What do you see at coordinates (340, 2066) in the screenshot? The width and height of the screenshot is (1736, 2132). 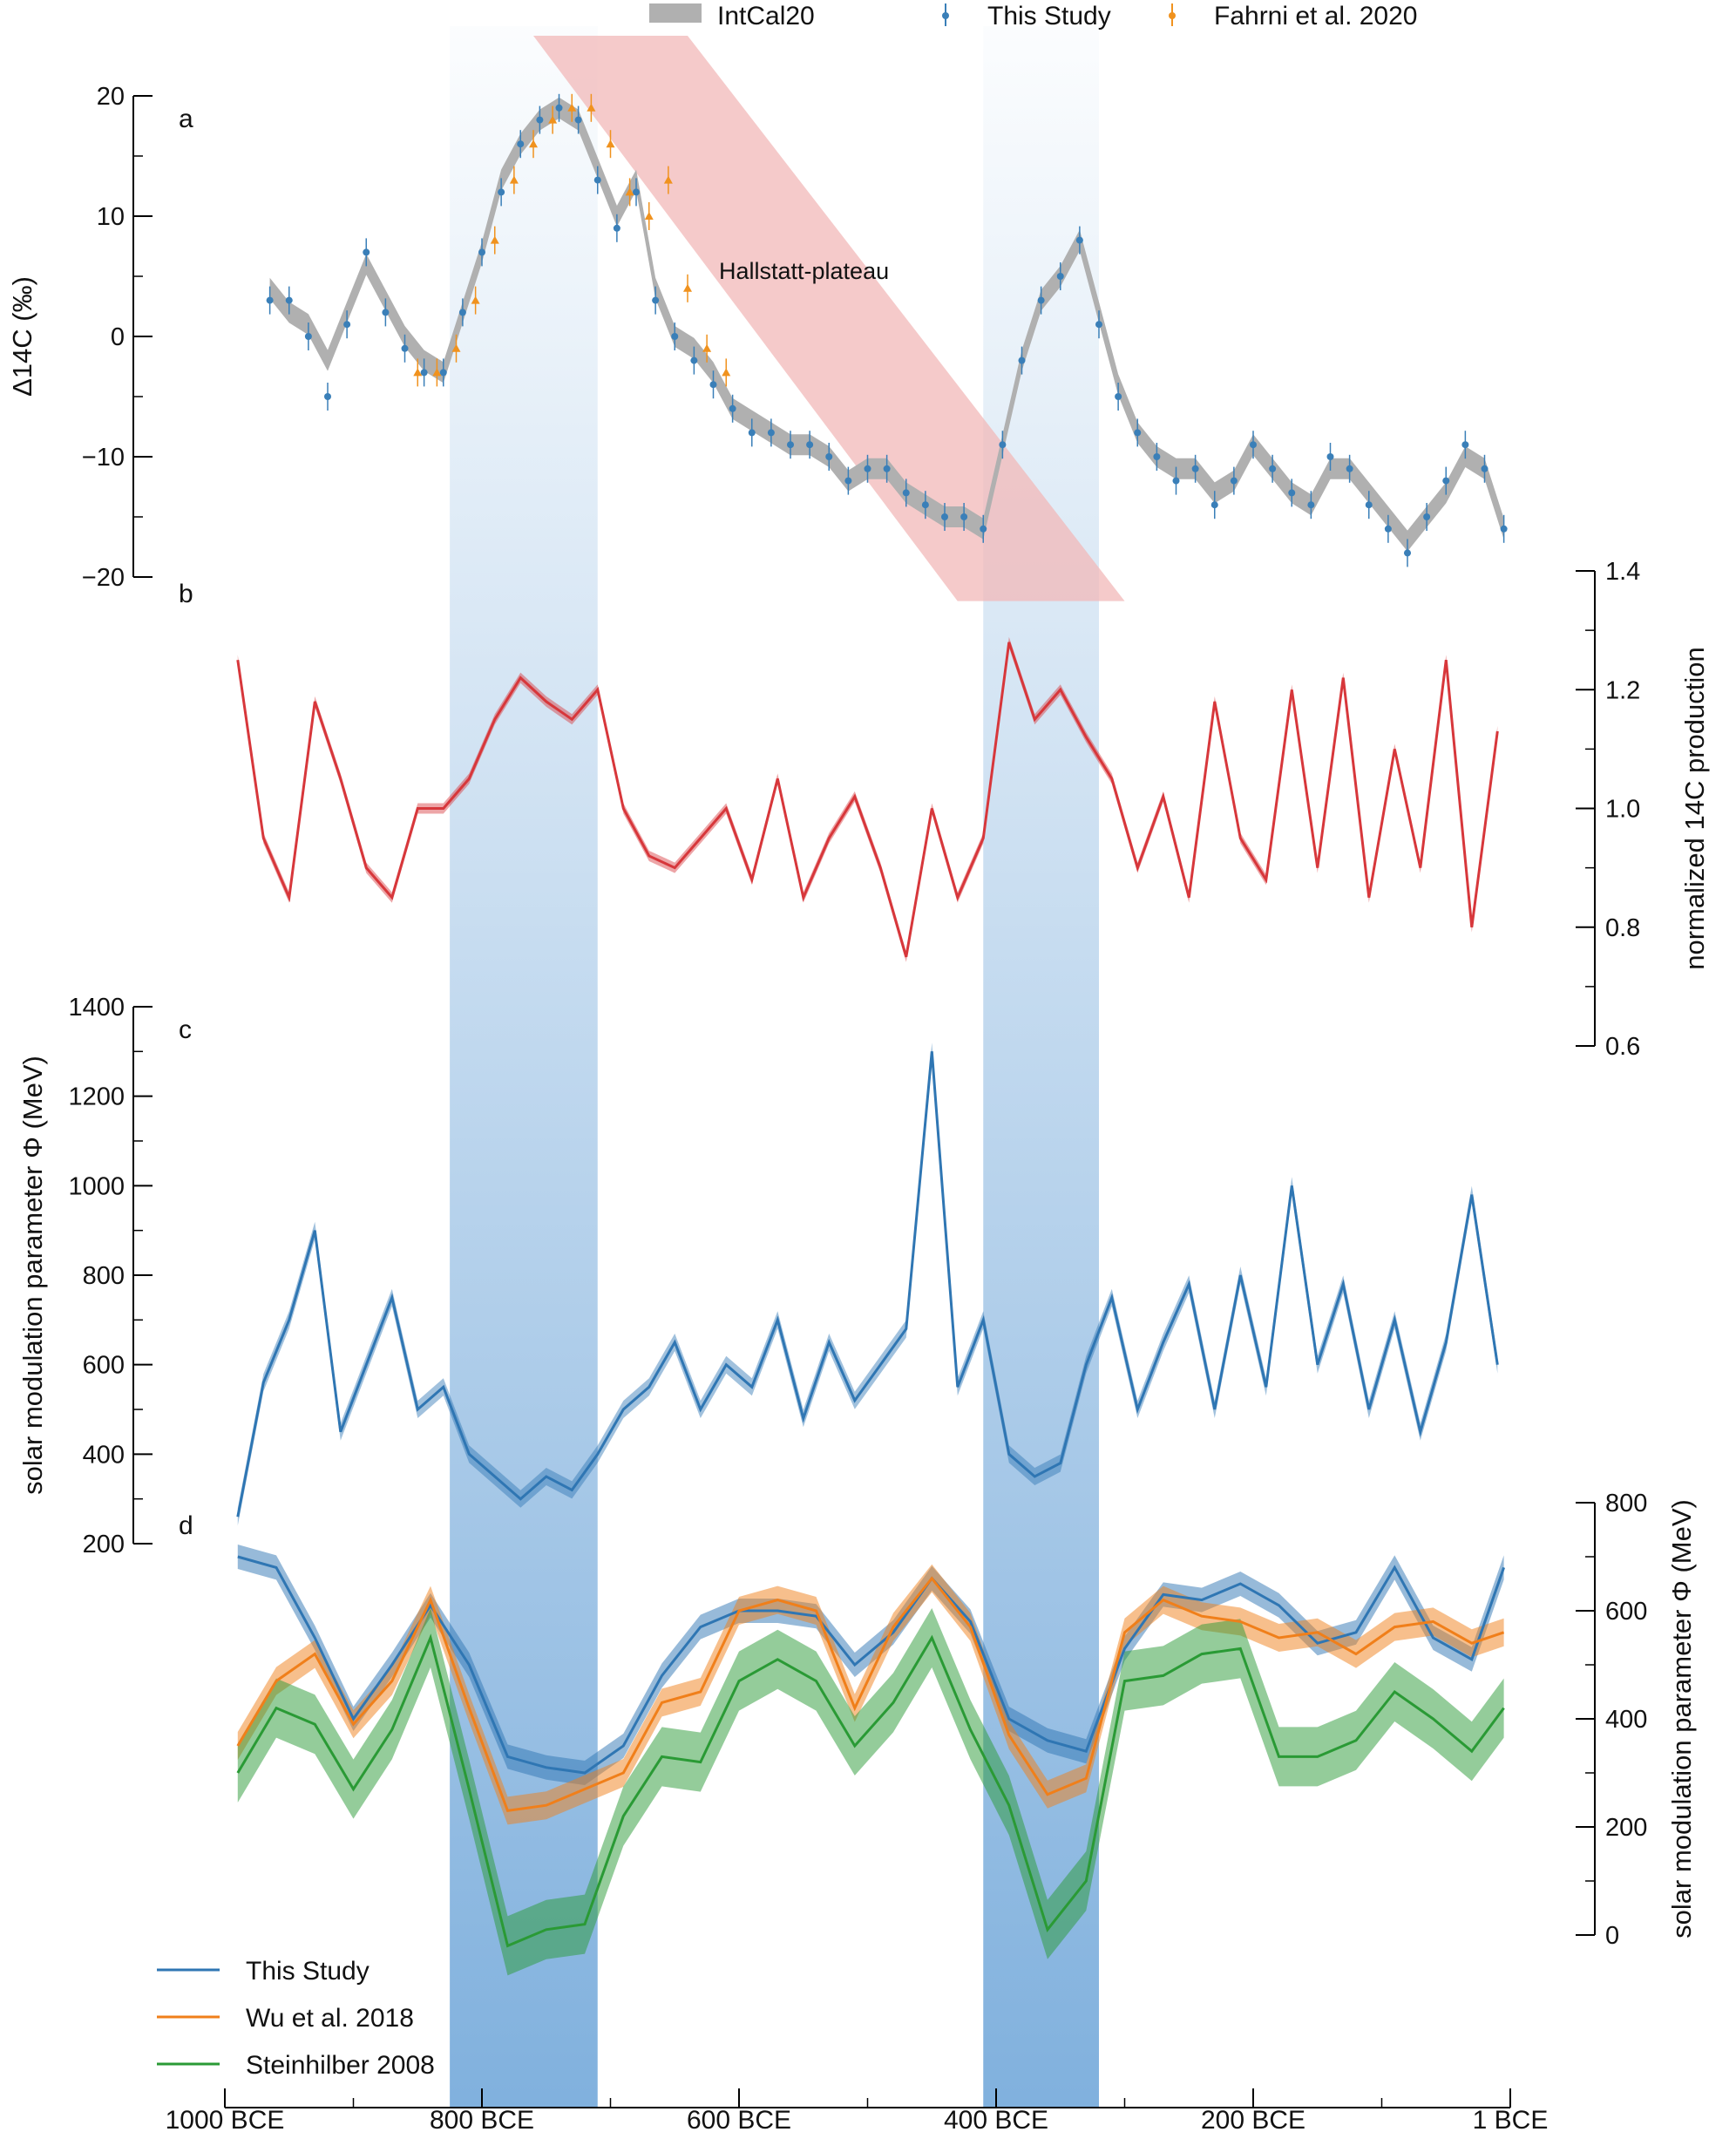 I see `legend-bottom-label-2: Steinhilber 2008` at bounding box center [340, 2066].